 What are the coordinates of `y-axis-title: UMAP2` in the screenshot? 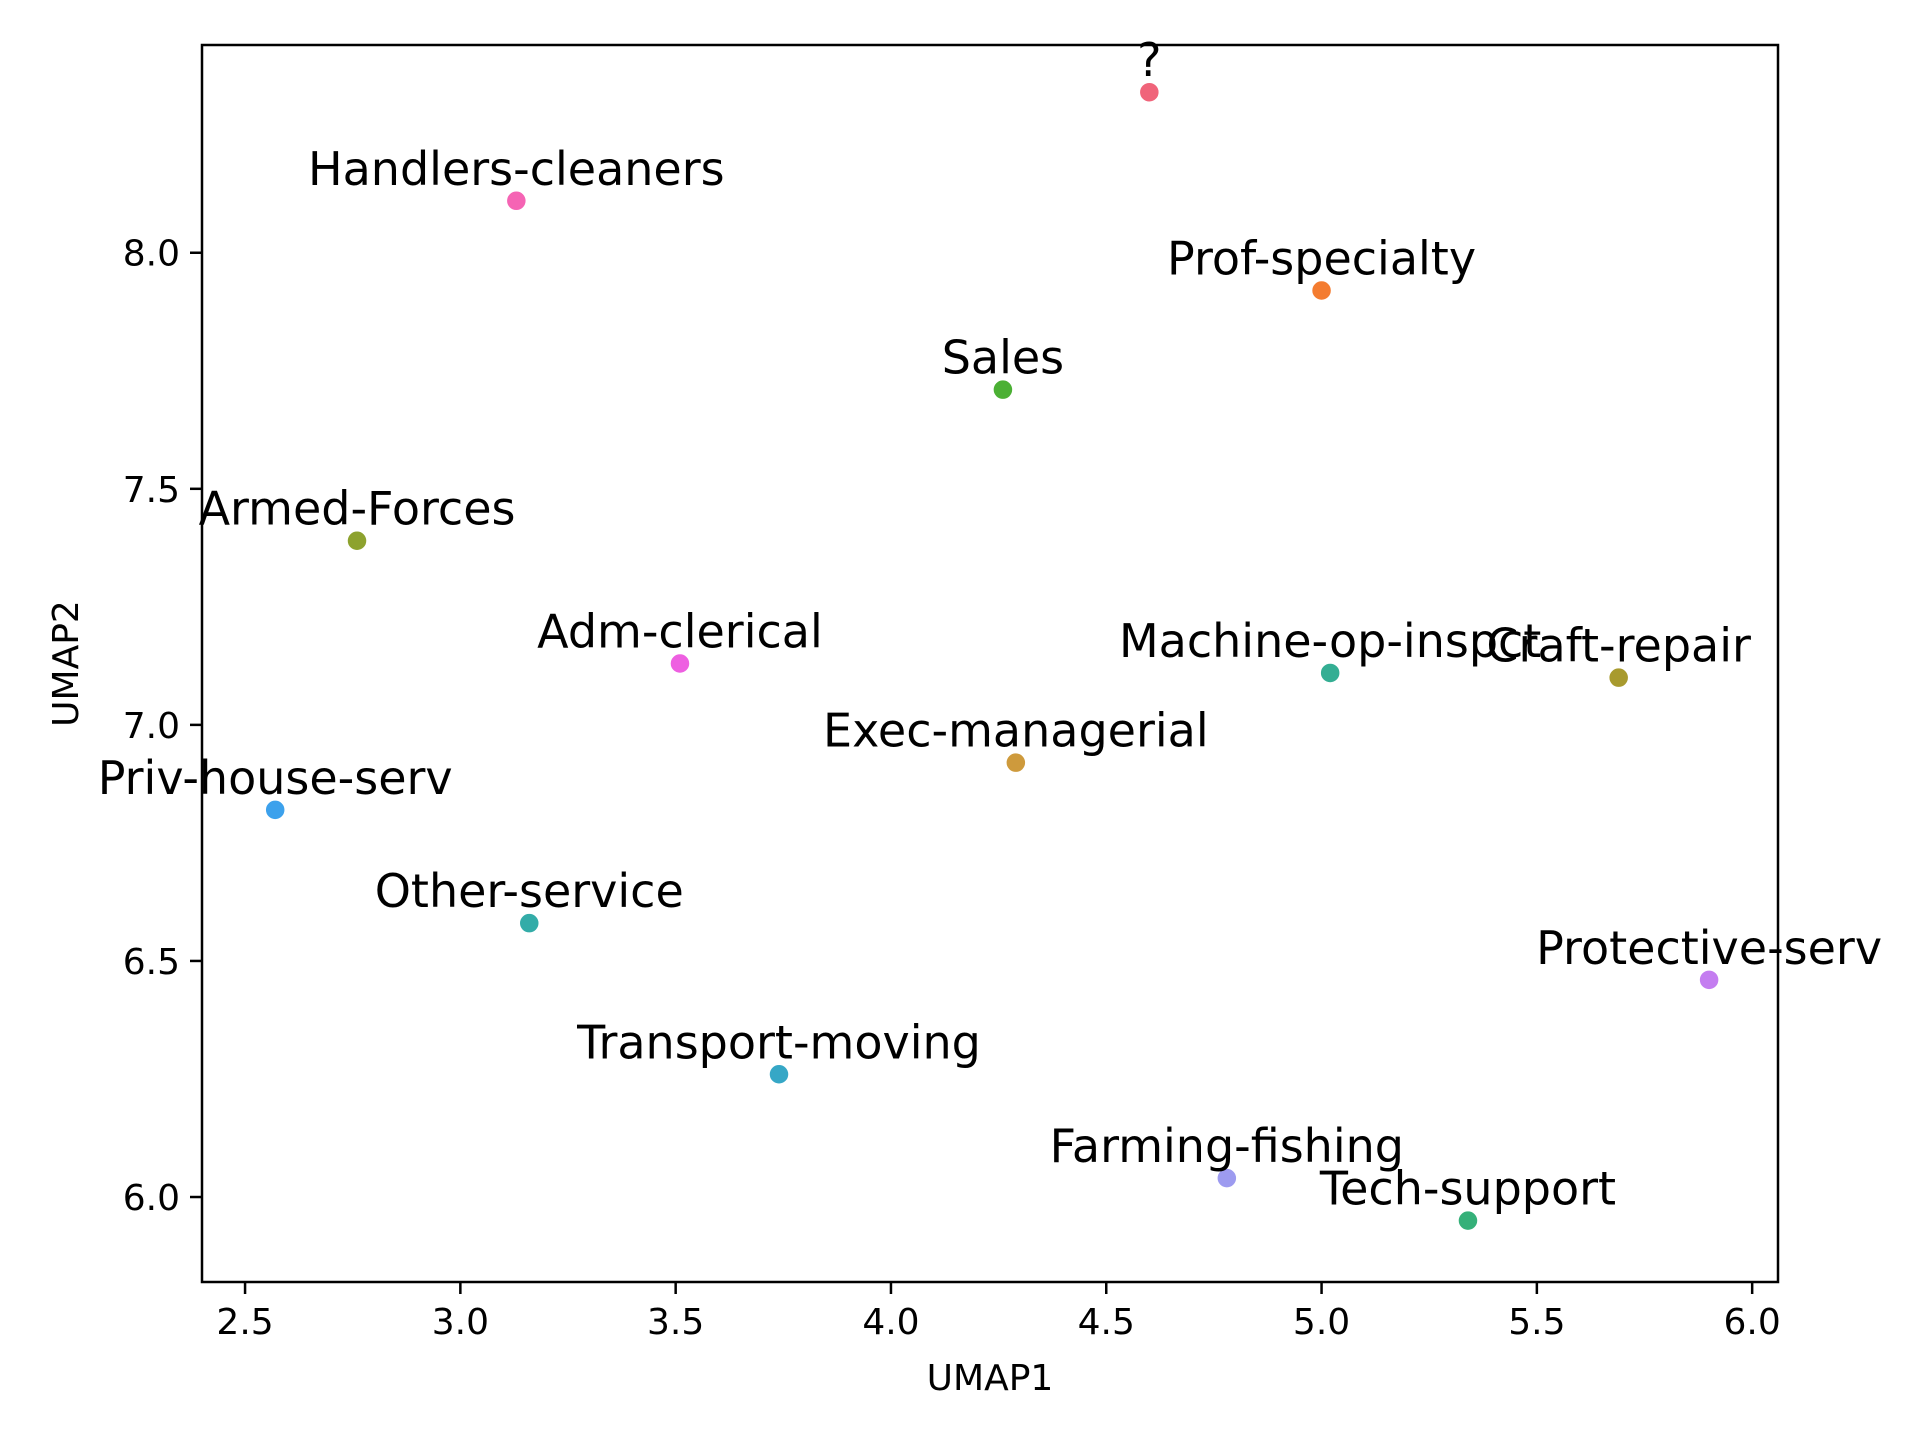 It's located at (66, 663).